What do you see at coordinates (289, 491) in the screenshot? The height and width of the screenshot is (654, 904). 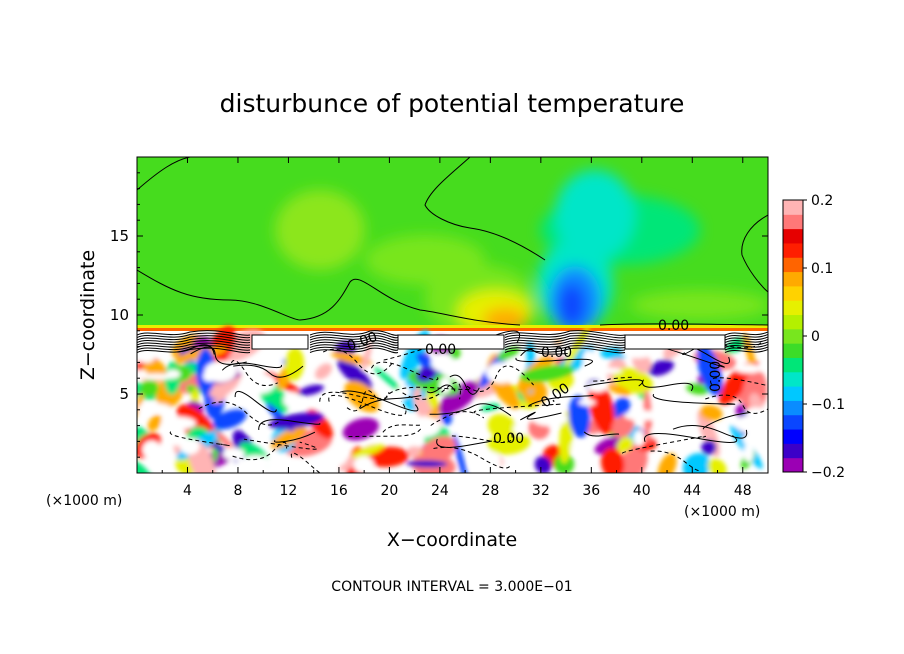 I see `x-tick-label: 12` at bounding box center [289, 491].